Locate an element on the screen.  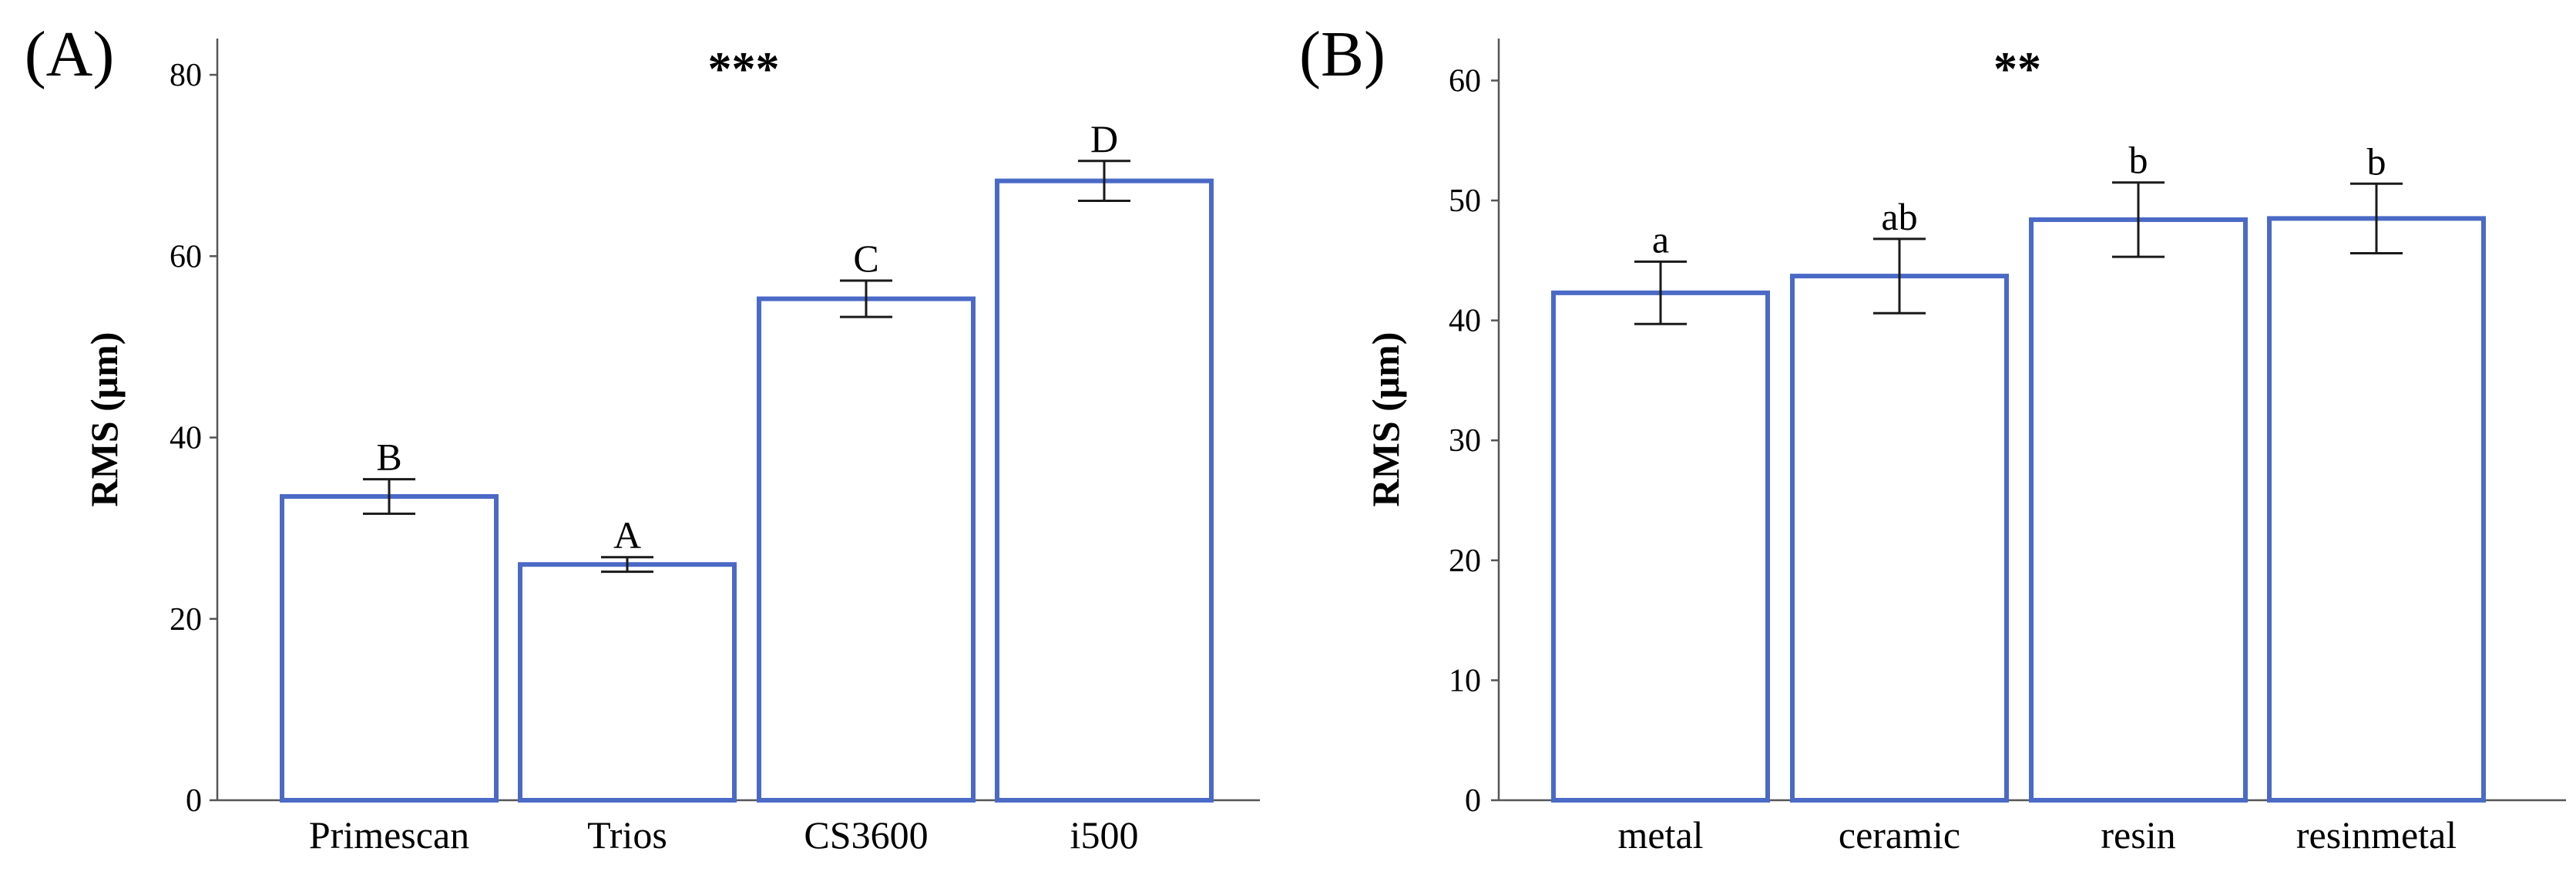
bar-metal is located at coordinates (1660, 546).